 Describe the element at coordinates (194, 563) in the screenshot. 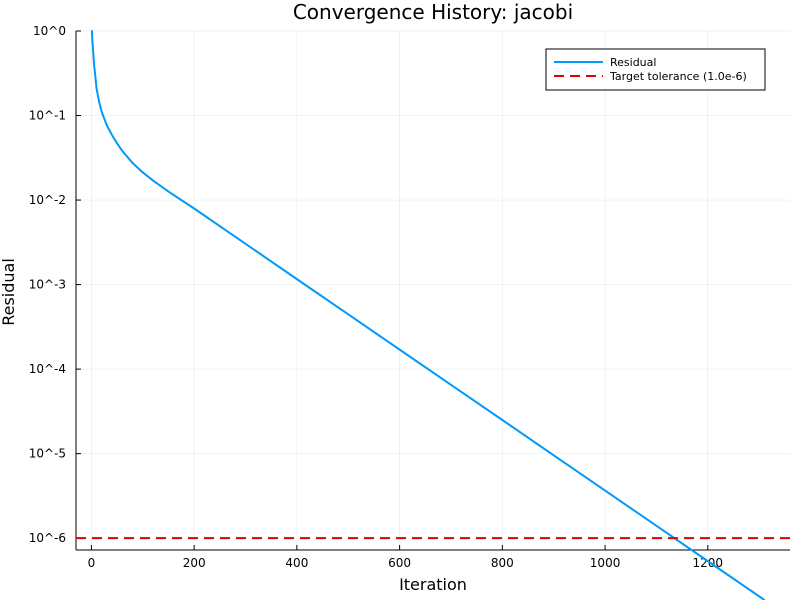

I see `x-tick-label: 200` at that location.